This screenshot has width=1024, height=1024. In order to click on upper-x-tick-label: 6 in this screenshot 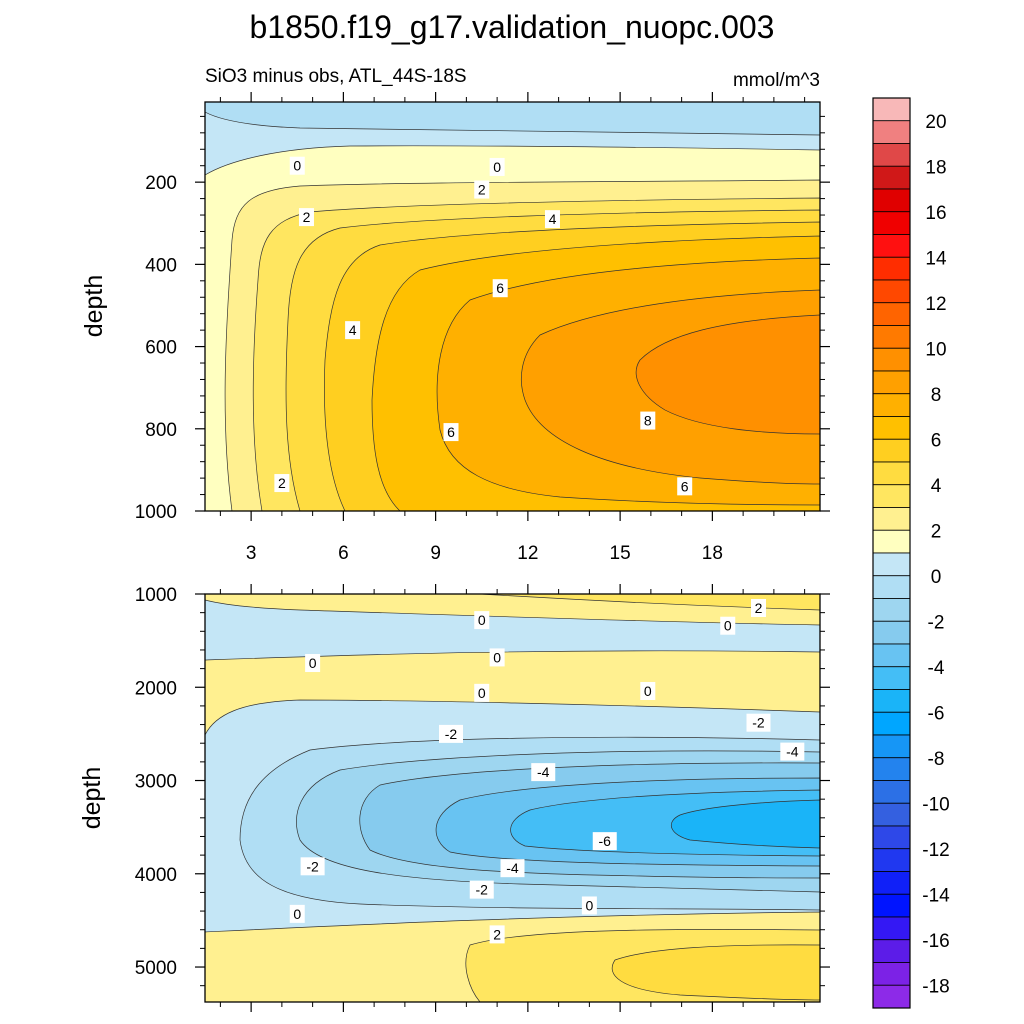, I will do `click(343, 553)`.